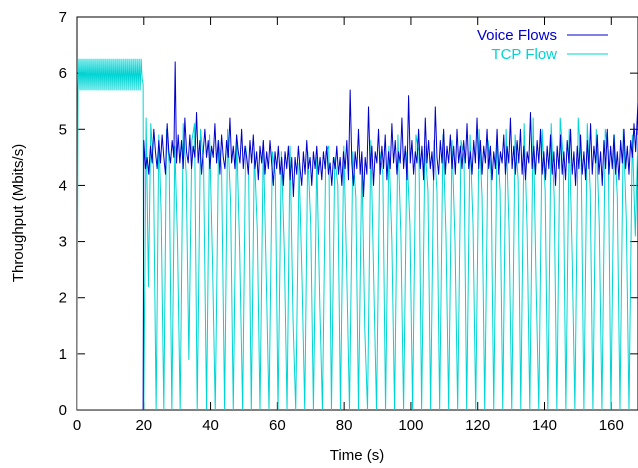  I want to click on x-tick-label: 0, so click(77, 425).